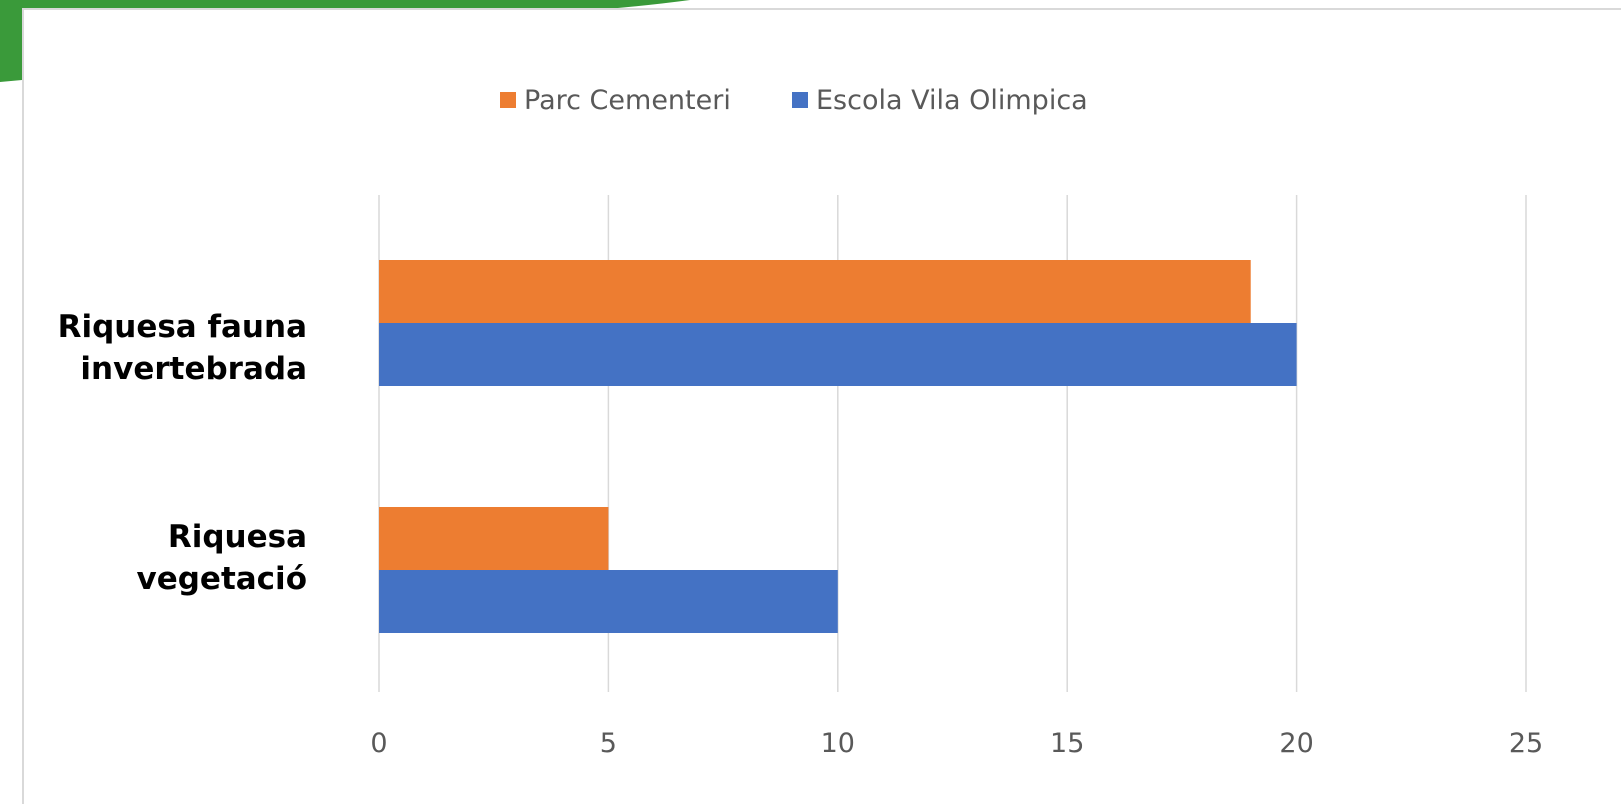 This screenshot has height=804, width=1621. What do you see at coordinates (838, 743) in the screenshot?
I see `x-tick-label: 10` at bounding box center [838, 743].